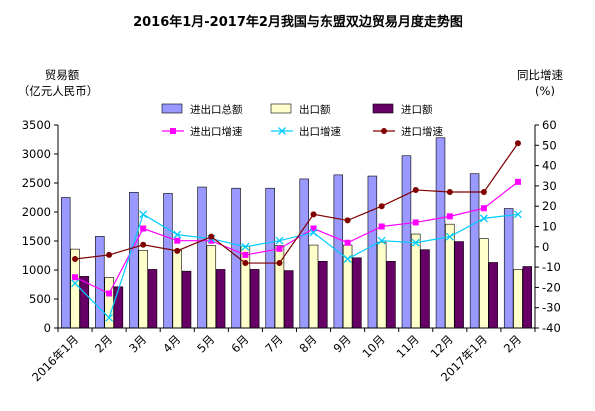 The width and height of the screenshot is (595, 411). Describe the element at coordinates (40, 299) in the screenshot. I see `left-tick-label: 500` at that location.